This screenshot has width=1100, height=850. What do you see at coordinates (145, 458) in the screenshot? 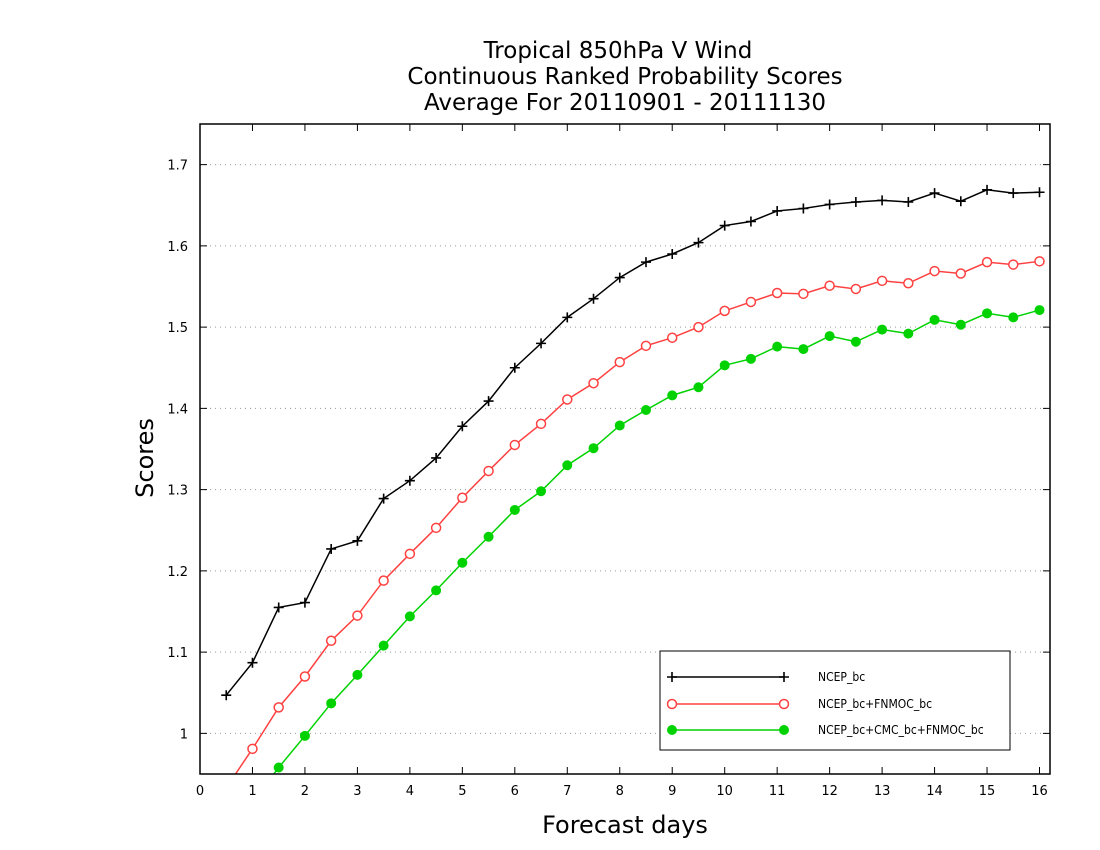
I see `y-axis-title: Scores` at bounding box center [145, 458].